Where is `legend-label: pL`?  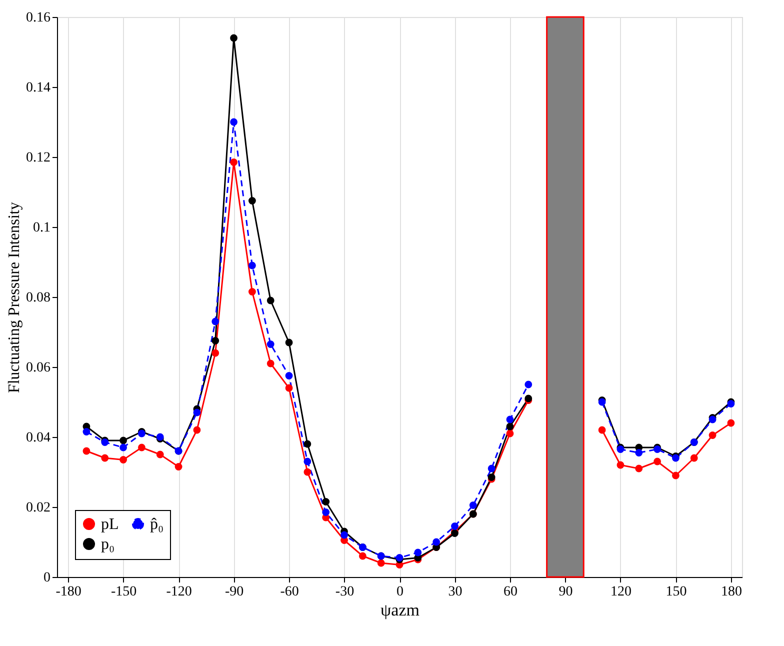 legend-label: pL is located at coordinates (110, 524).